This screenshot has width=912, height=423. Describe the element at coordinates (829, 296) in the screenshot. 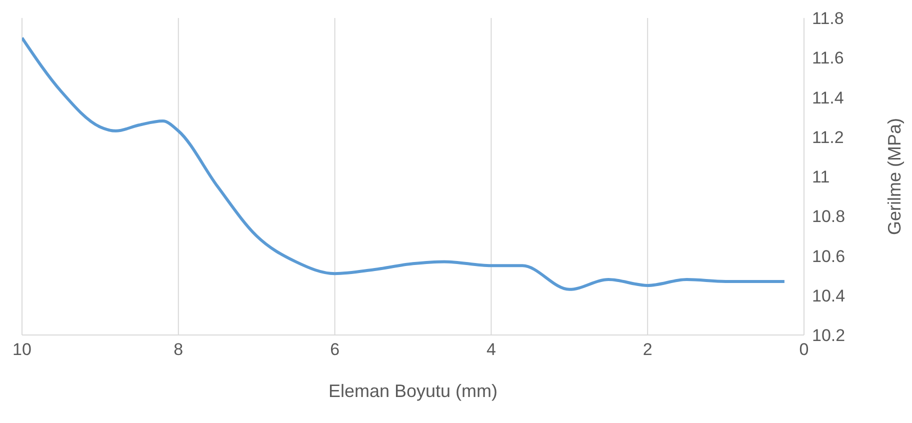

I see `y-tick-label: 10.4` at that location.